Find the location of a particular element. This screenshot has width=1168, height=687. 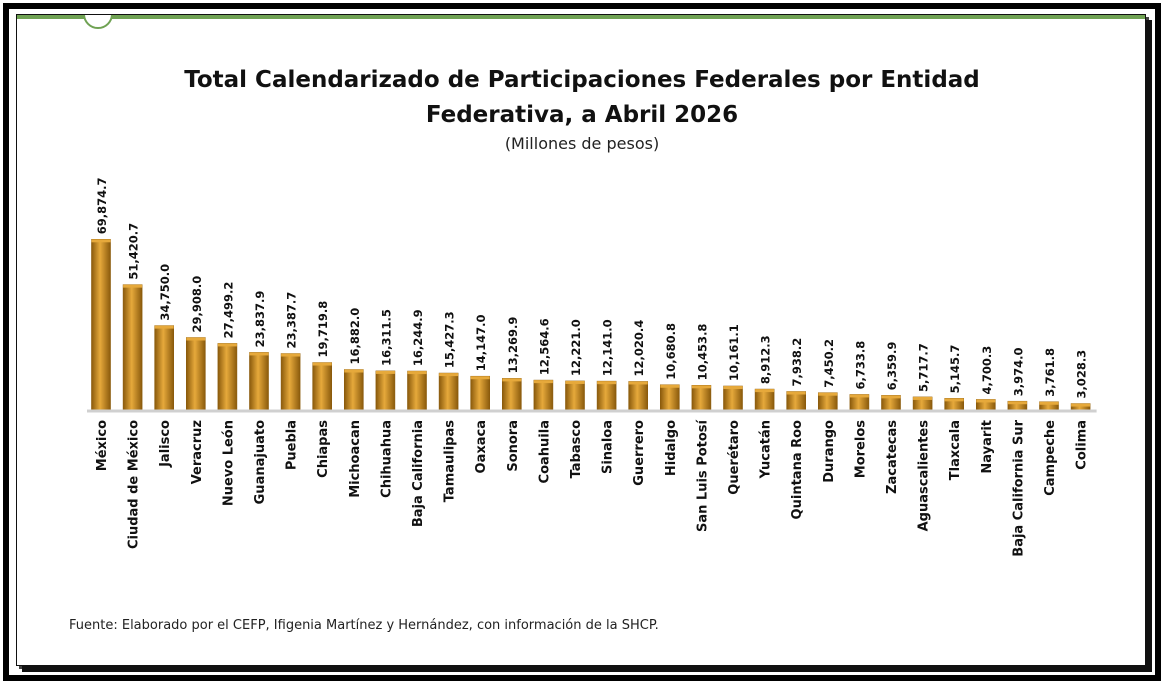

category-label-5: Guanajuato is located at coordinates (260, 462).